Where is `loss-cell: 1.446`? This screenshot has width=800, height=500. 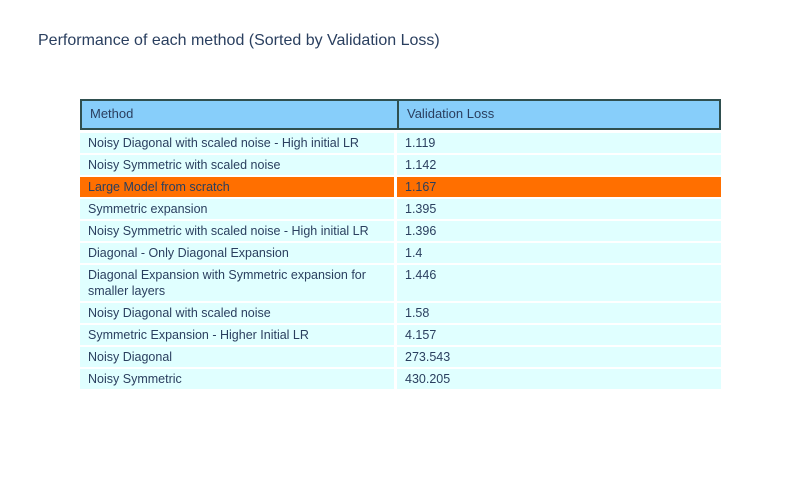
loss-cell: 1.446 is located at coordinates (559, 283).